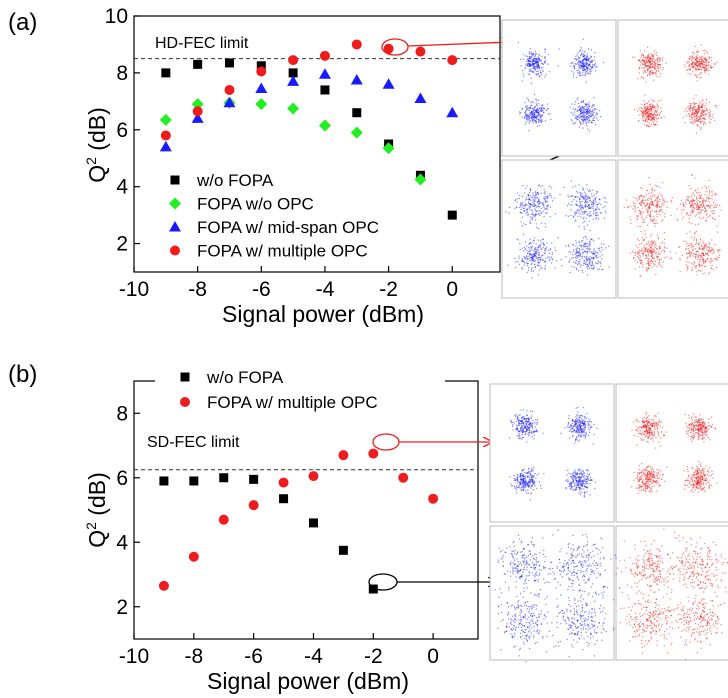 The image size is (728, 698). I want to click on constellation-a-top-blue, so click(559, 88).